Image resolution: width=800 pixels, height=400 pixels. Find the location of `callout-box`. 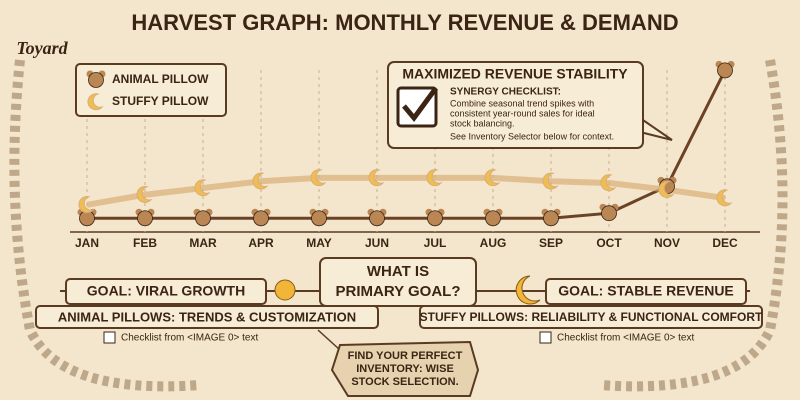

callout-box is located at coordinates (515, 105).